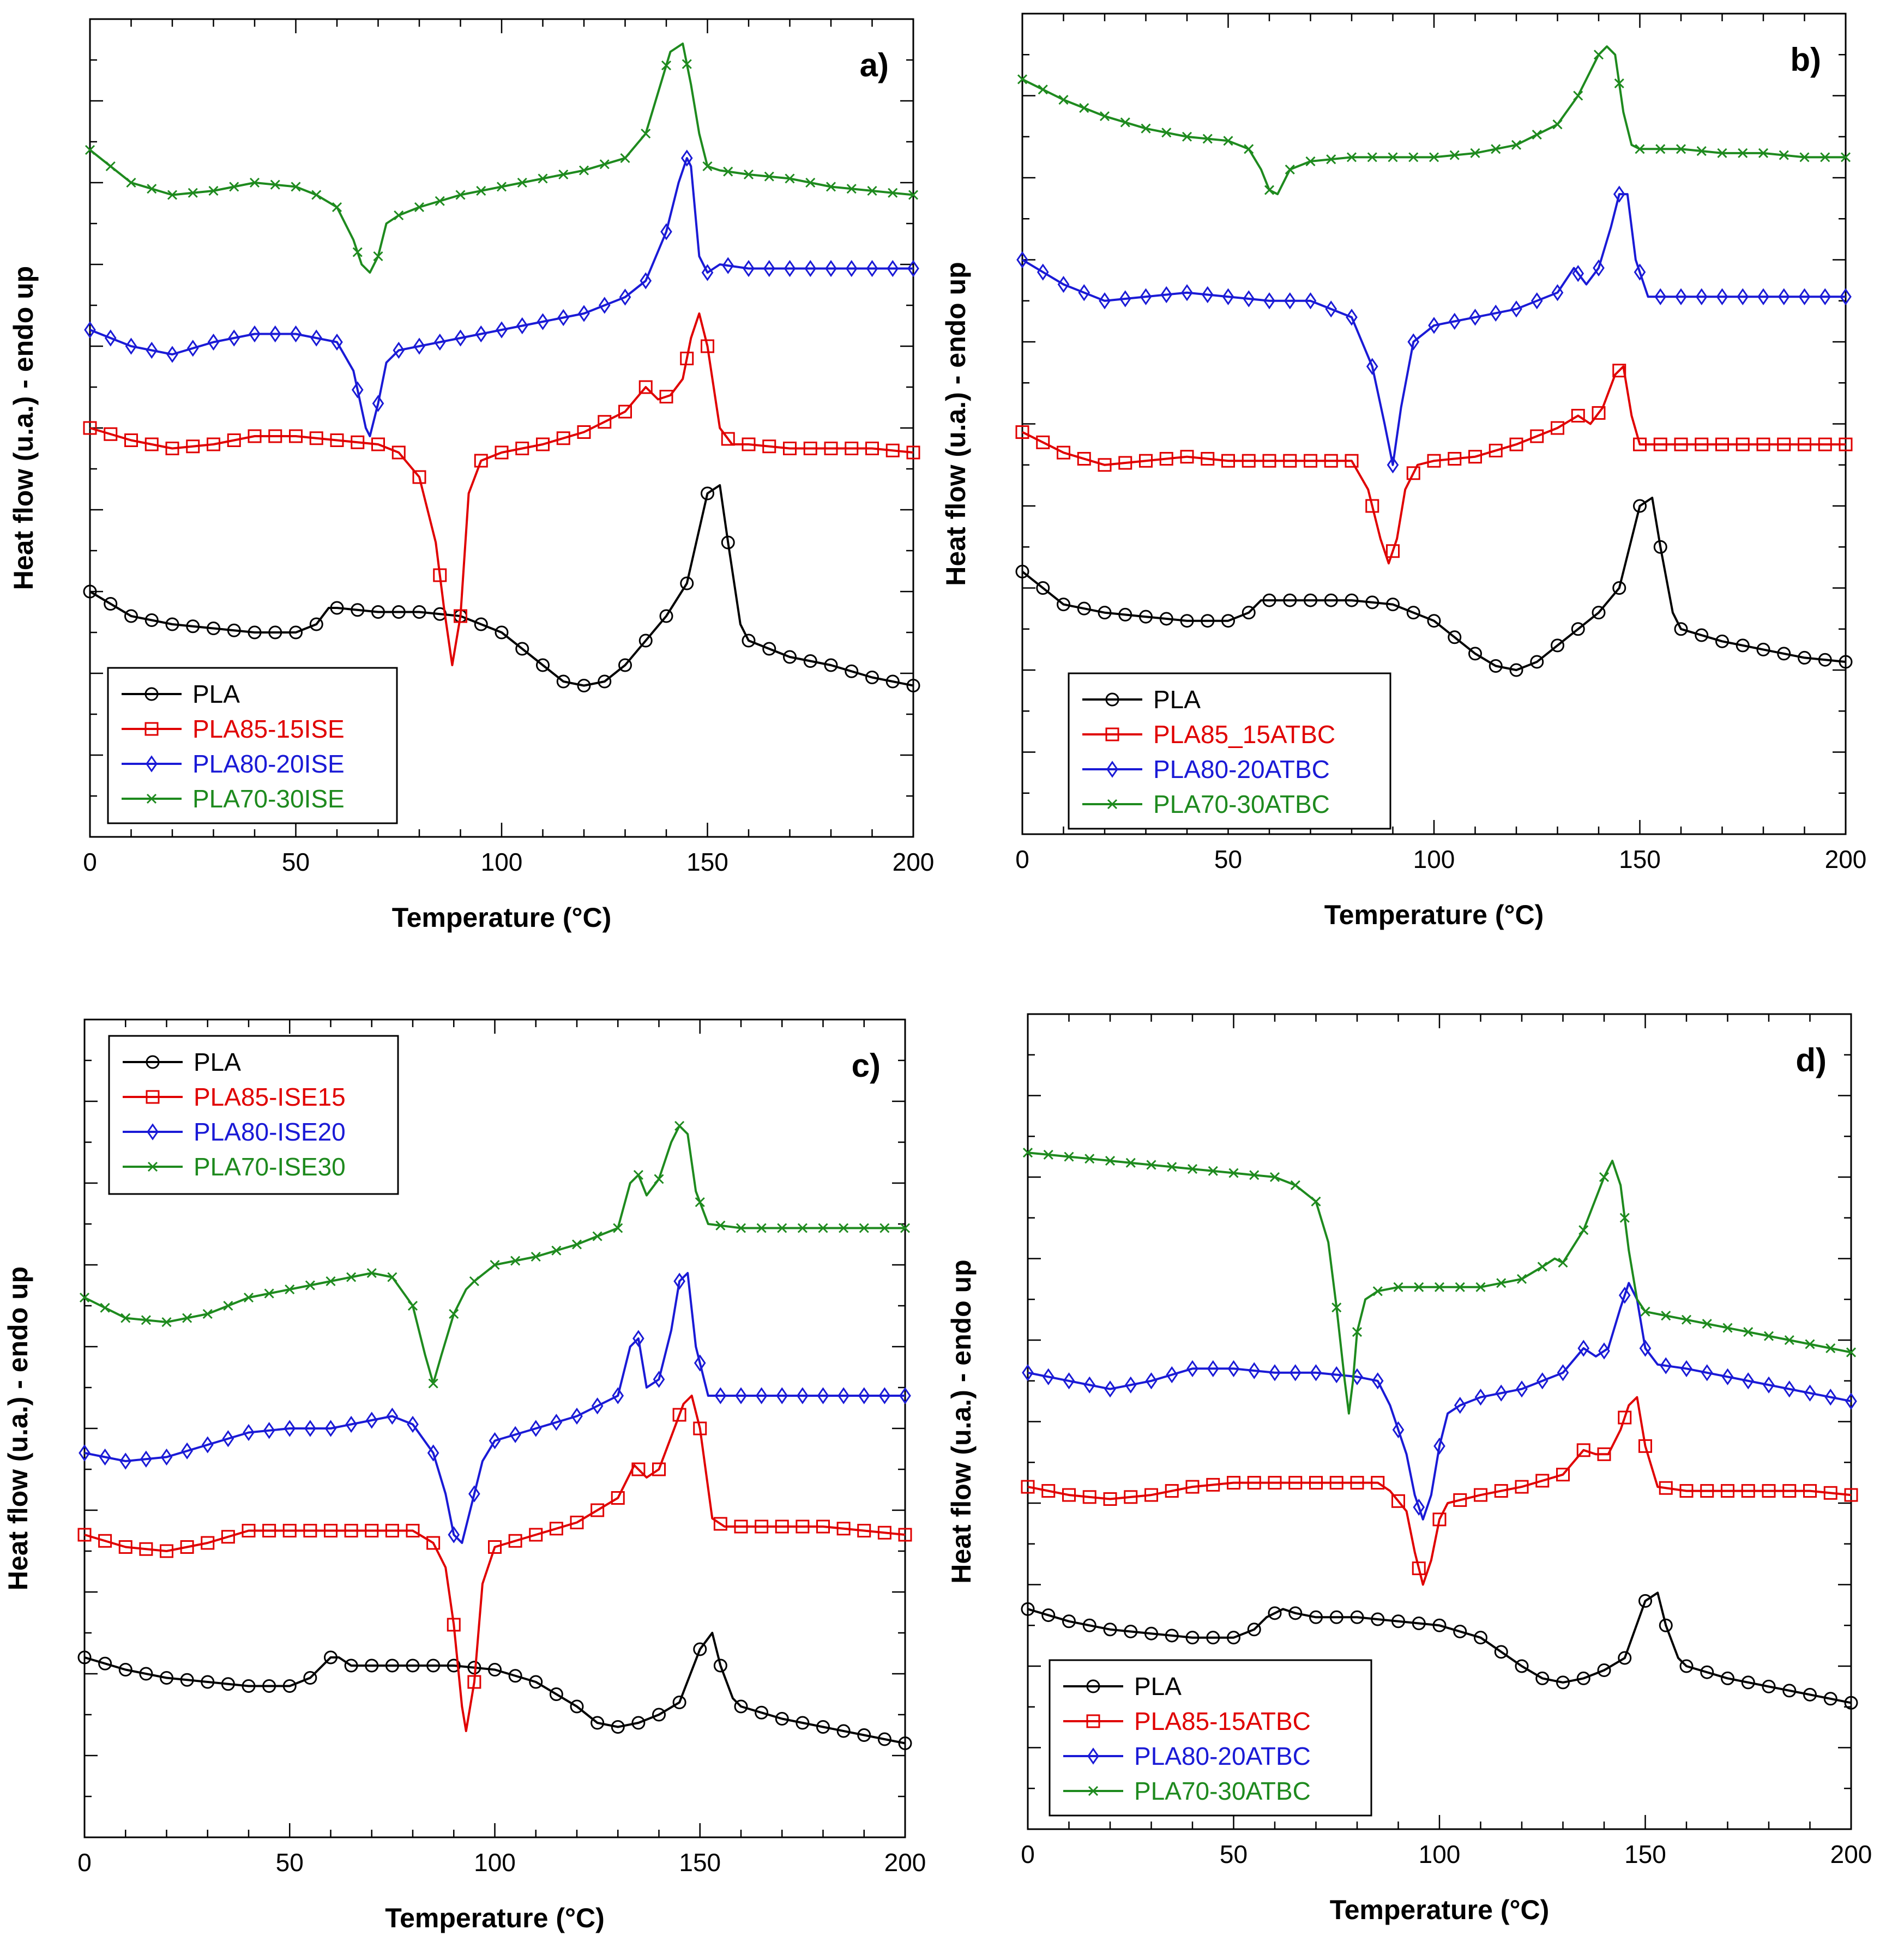 This screenshot has width=1892, height=1960. Describe the element at coordinates (1206, 804) in the screenshot. I see `legend-entry-pla70-30atbc: PLA70-30ATBC` at that location.